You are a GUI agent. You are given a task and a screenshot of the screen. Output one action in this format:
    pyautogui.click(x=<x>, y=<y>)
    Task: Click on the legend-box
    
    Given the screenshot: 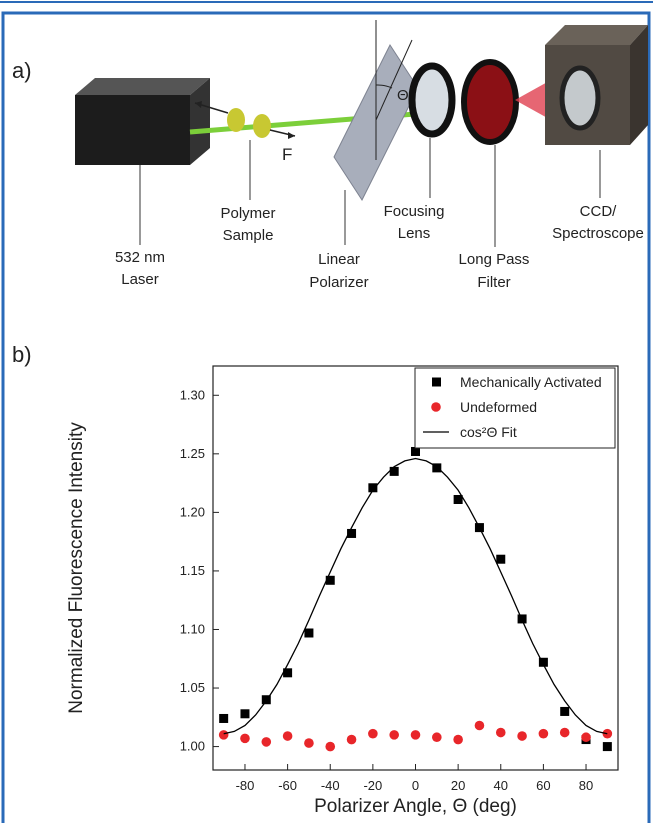 What is the action you would take?
    pyautogui.click(x=515, y=408)
    